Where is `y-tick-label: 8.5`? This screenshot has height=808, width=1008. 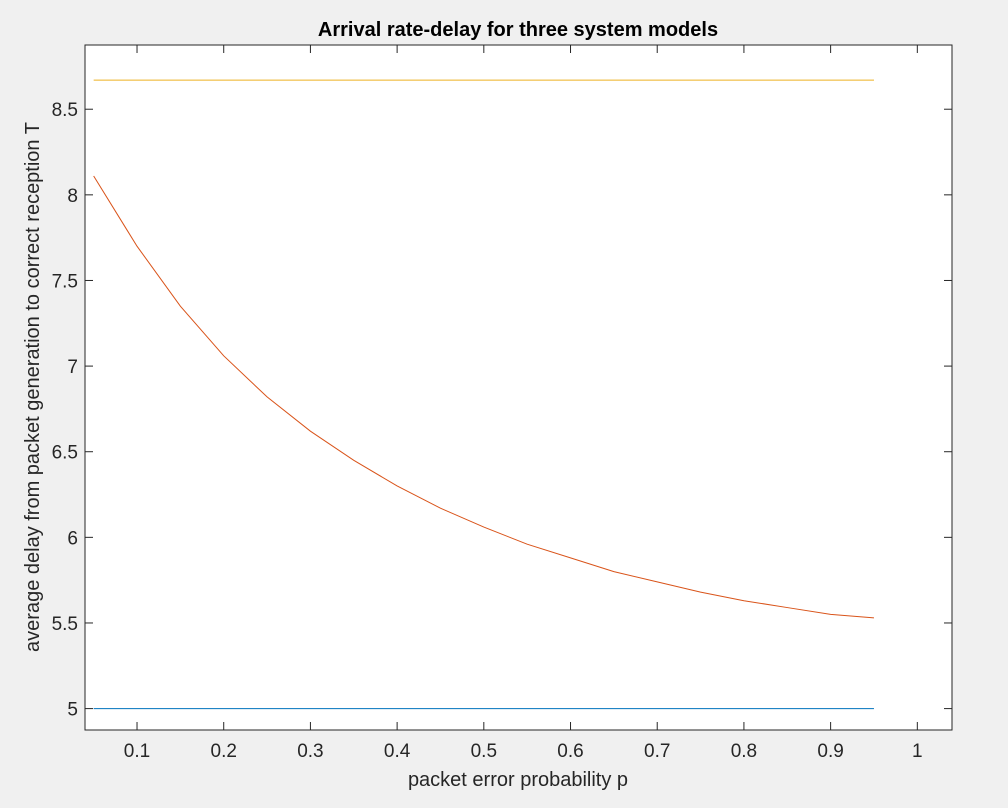 y-tick-label: 8.5 is located at coordinates (65, 110).